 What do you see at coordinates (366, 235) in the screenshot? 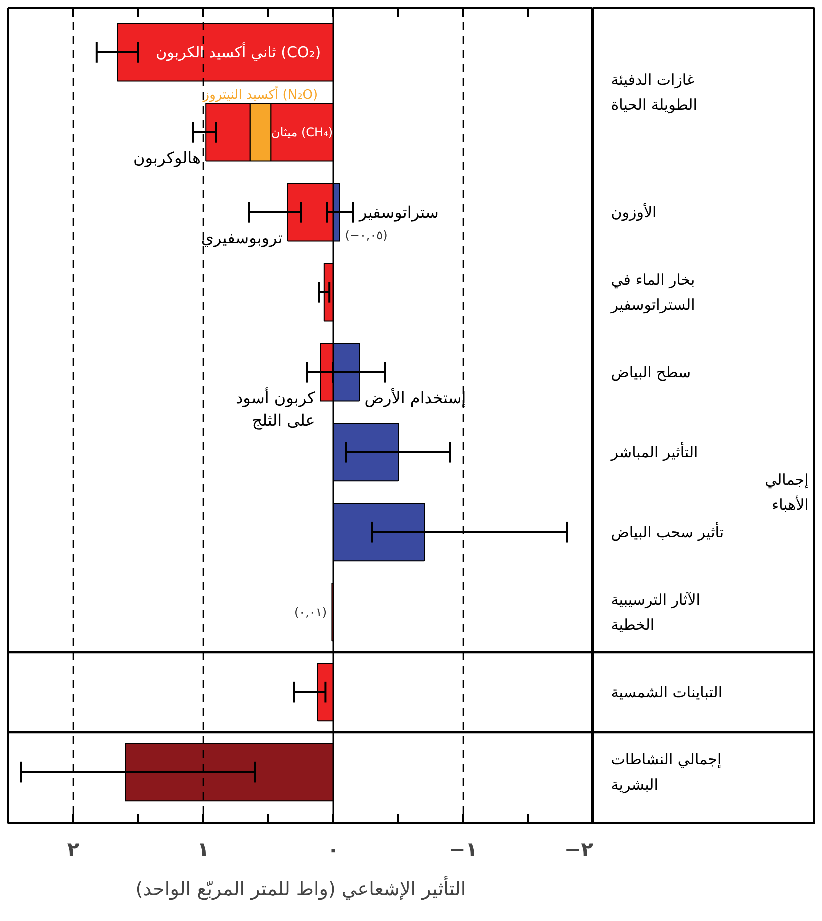
I see `data-label: (−٠,٠٥)` at bounding box center [366, 235].